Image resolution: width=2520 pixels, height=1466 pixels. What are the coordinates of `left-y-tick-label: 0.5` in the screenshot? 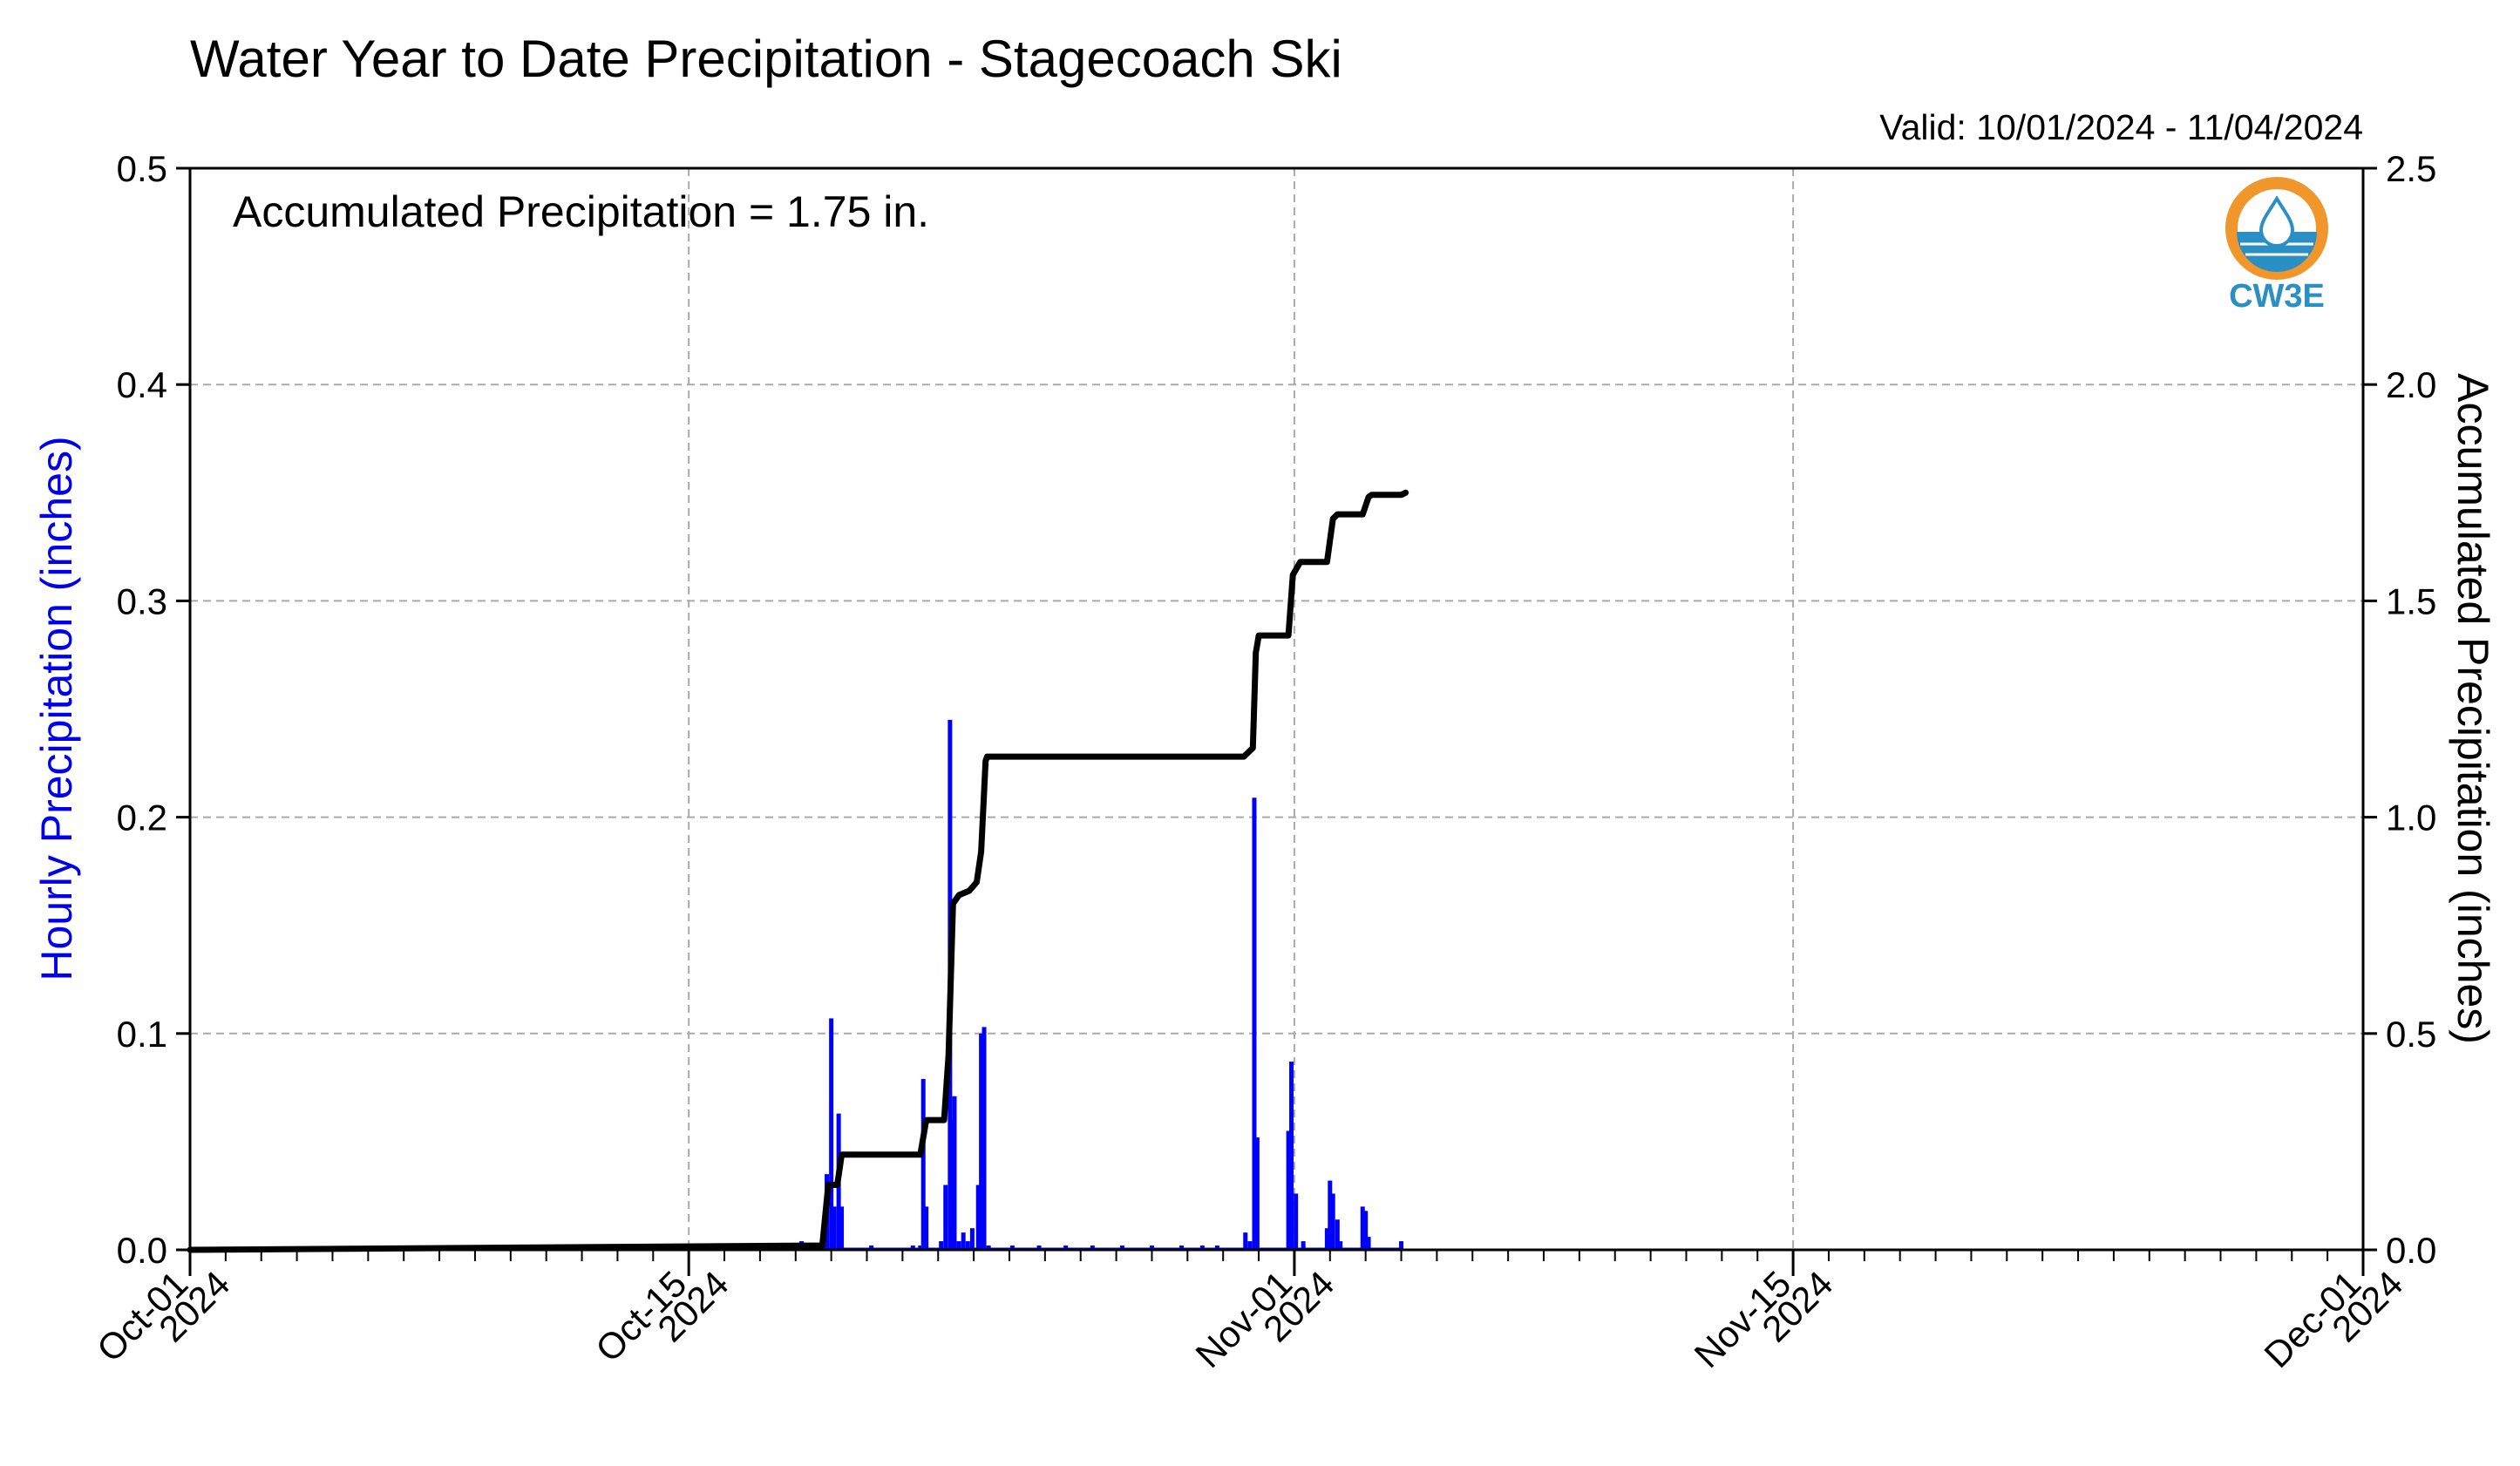 It's located at (142, 169).